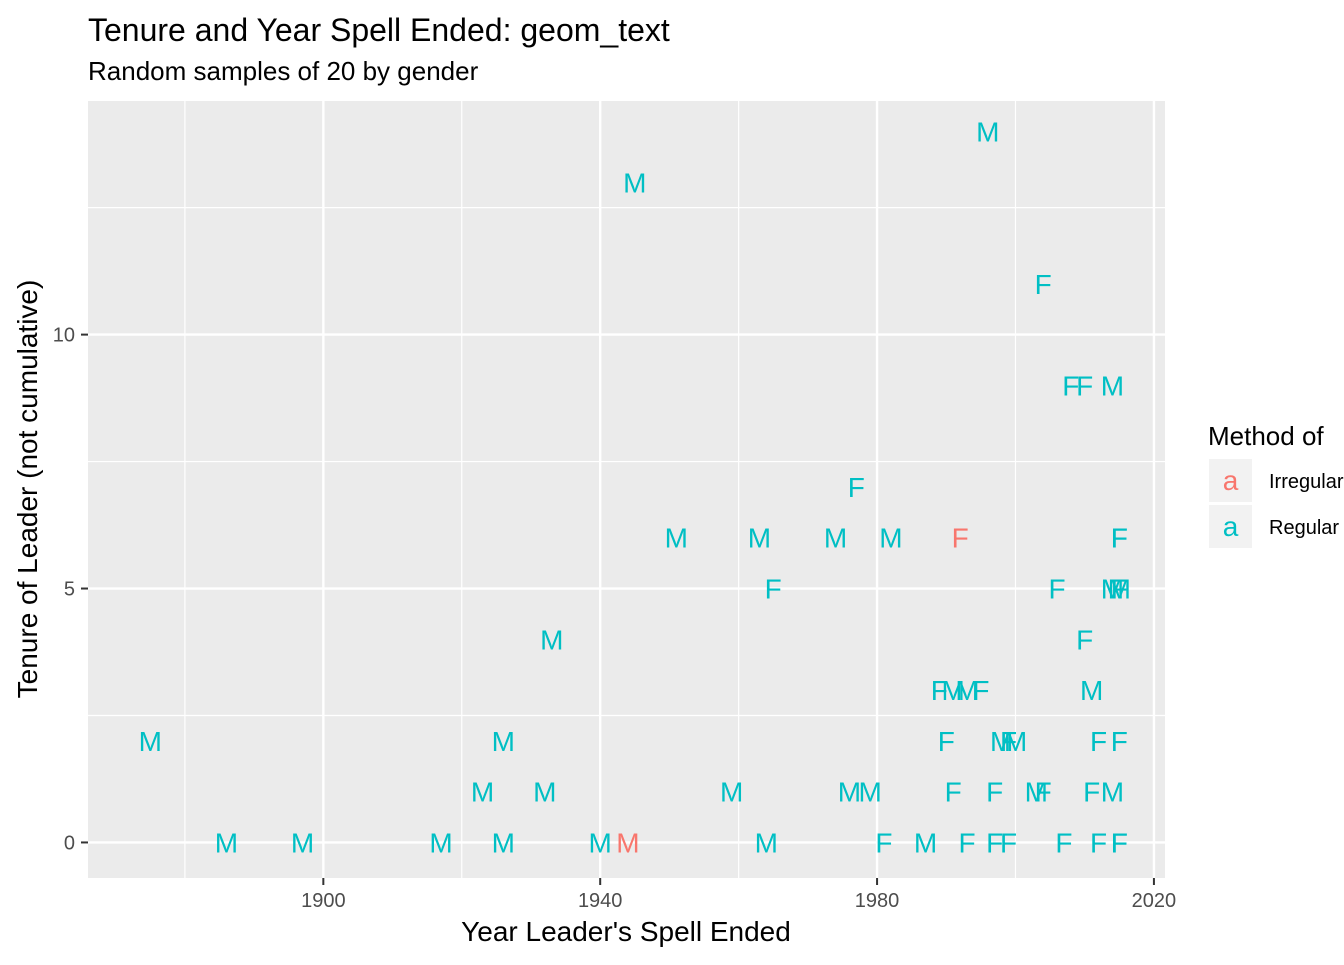 This screenshot has height=965, width=1344. Describe the element at coordinates (1304, 528) in the screenshot. I see `legend-label: Regular` at that location.